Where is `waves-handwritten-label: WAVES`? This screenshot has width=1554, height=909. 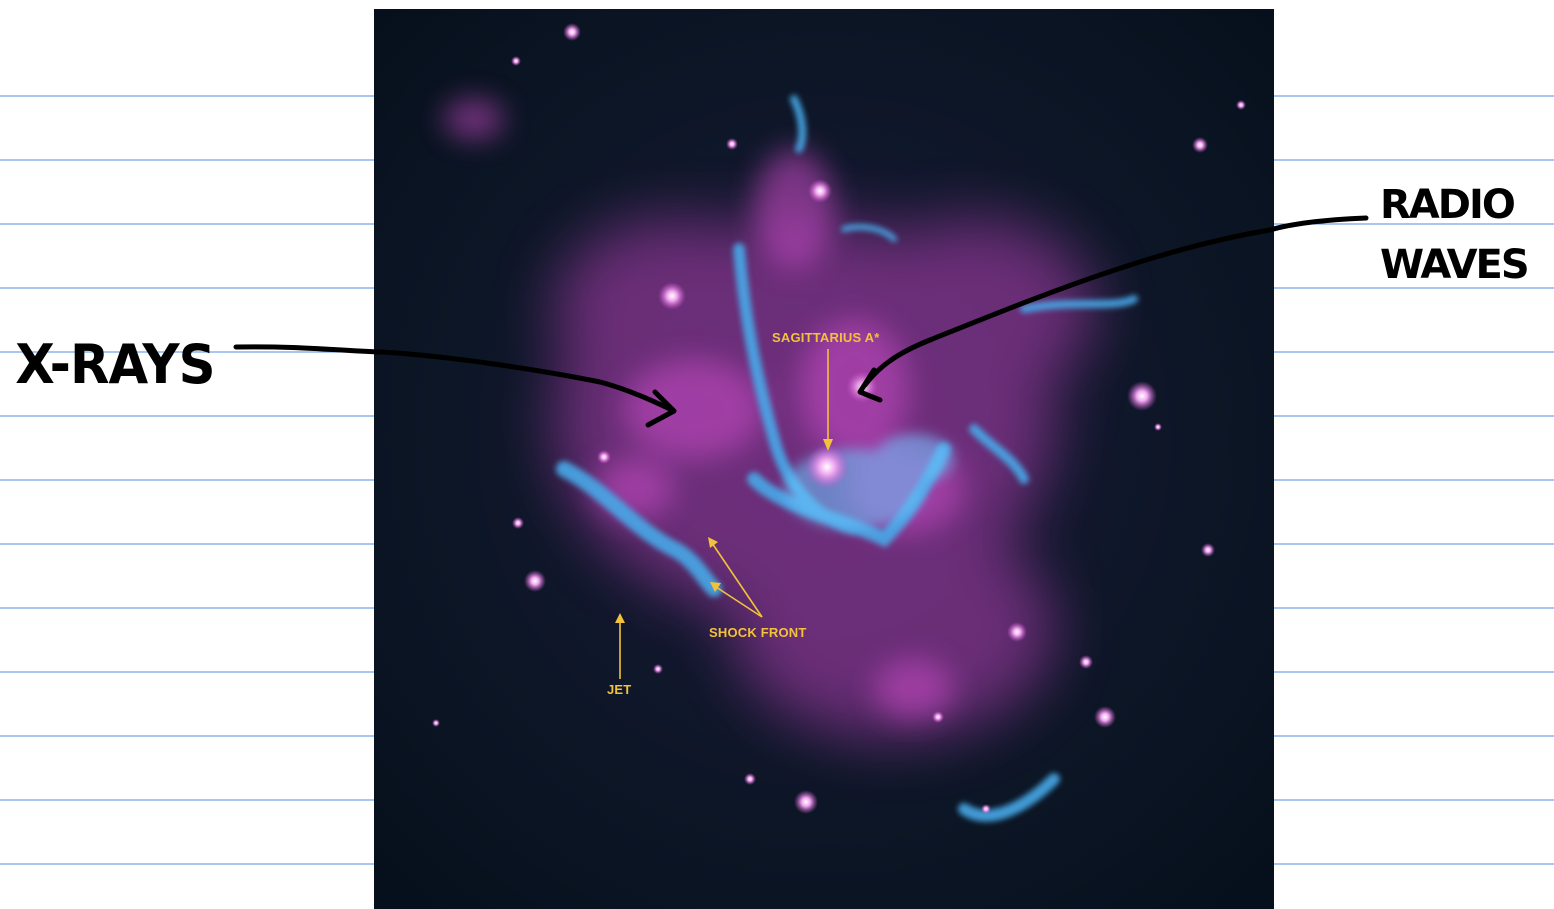
waves-handwritten-label: WAVES is located at coordinates (1455, 265).